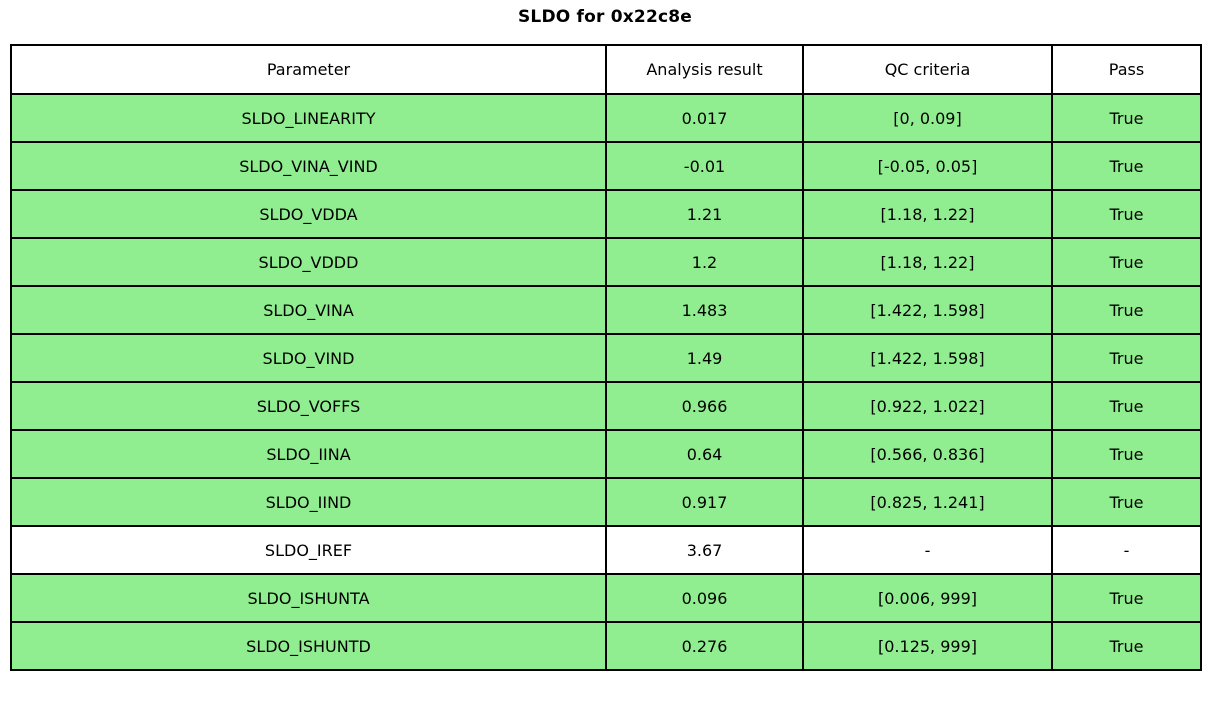 The height and width of the screenshot is (705, 1210). Describe the element at coordinates (704, 646) in the screenshot. I see `cell-analysis-result: 0.276` at that location.